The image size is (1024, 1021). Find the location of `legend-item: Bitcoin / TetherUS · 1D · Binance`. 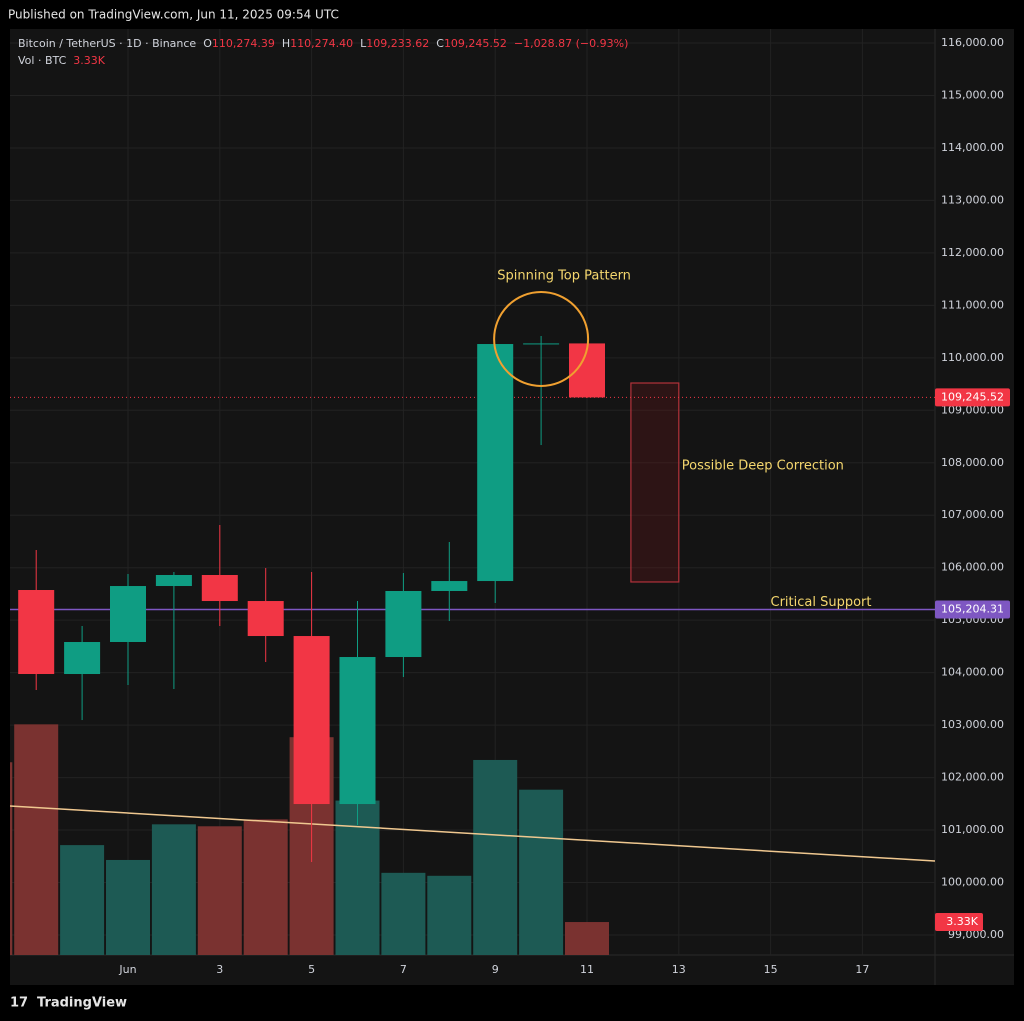

legend-item: Bitcoin / TetherUS · 1D · Binance is located at coordinates (107, 43).